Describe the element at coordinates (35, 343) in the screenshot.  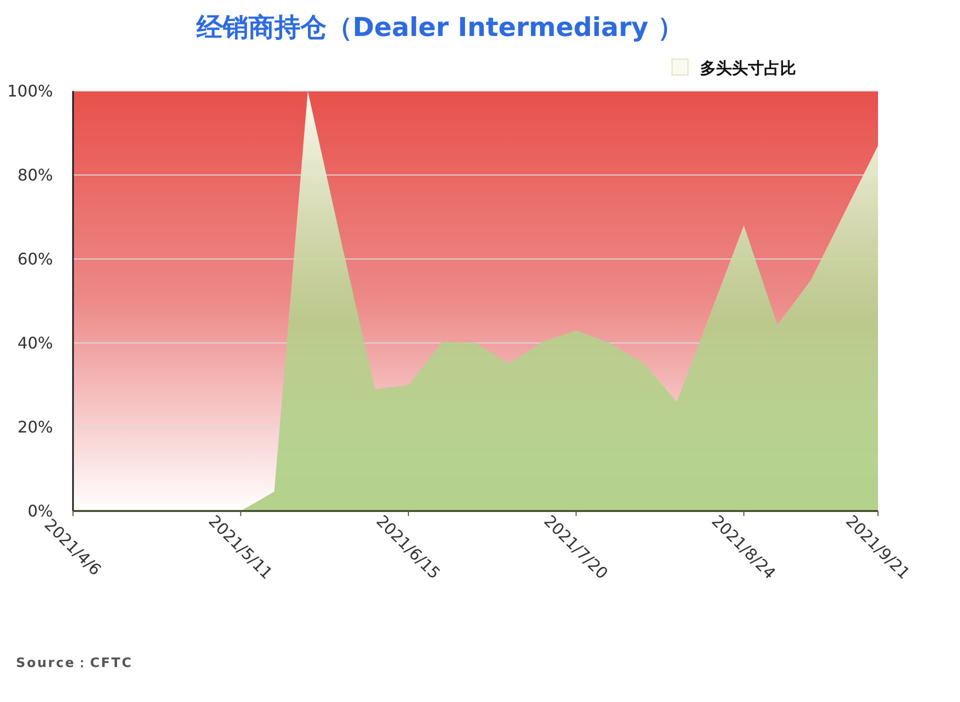
I see `y-tick-label: 40%` at that location.